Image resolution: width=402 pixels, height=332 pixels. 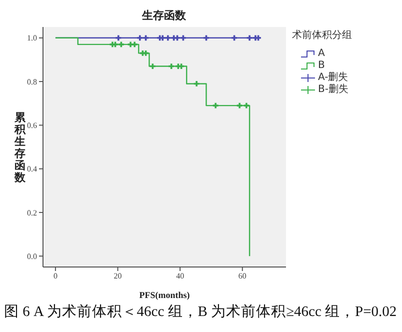 What do you see at coordinates (55, 276) in the screenshot?
I see `x-tick-label: 0` at bounding box center [55, 276].